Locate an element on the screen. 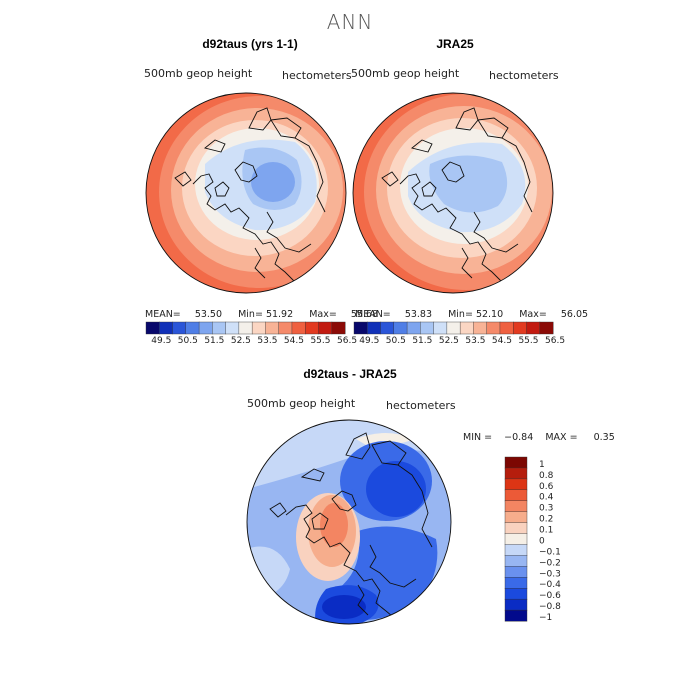 The image size is (700, 700). panel3-colorbar-level-label: −1 is located at coordinates (545, 618).